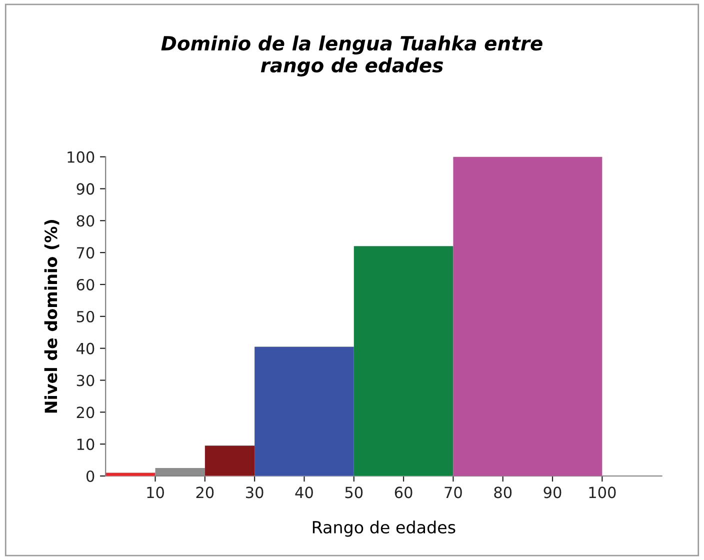 This screenshot has width=704, height=560. What do you see at coordinates (85, 412) in the screenshot?
I see `y-tick-label: 20` at bounding box center [85, 412].